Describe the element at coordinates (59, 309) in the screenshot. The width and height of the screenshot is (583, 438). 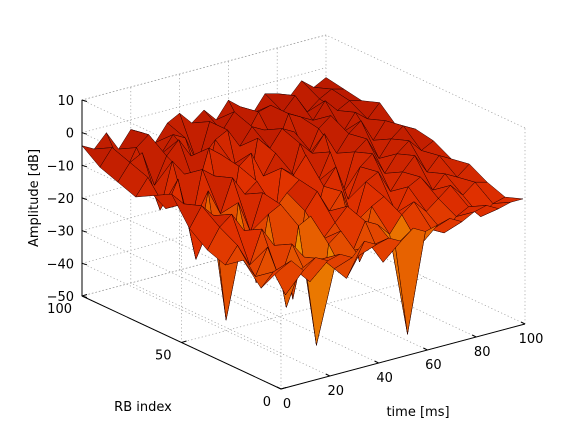
I see `y-tick-label: 100` at that location.